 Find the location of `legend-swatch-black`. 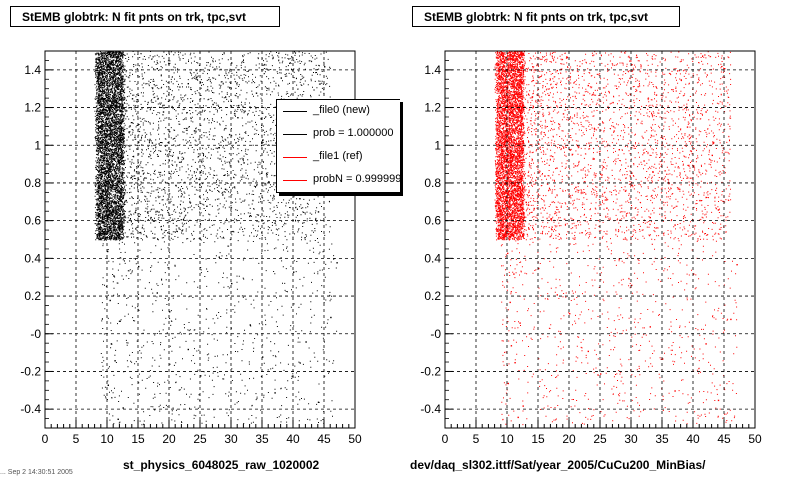

legend-swatch-black is located at coordinates (295, 134).